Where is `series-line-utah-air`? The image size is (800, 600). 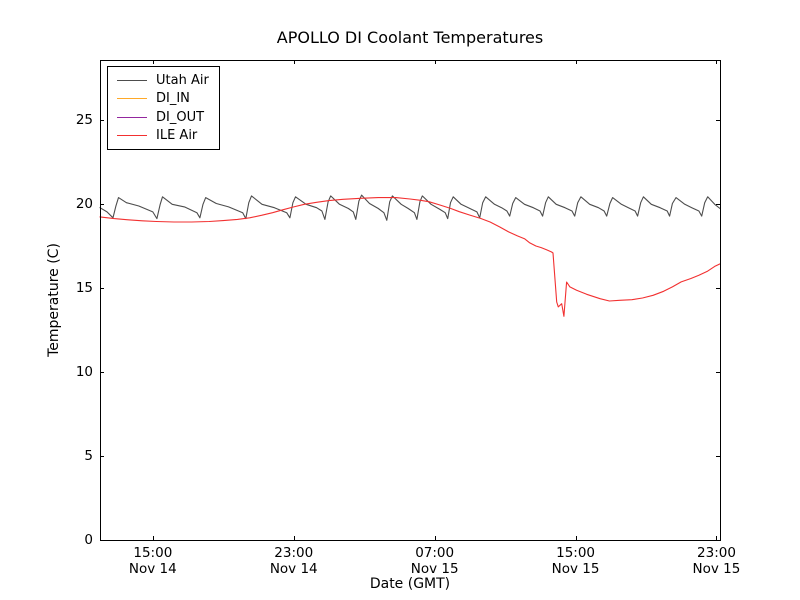 series-line-utah-air is located at coordinates (410, 207).